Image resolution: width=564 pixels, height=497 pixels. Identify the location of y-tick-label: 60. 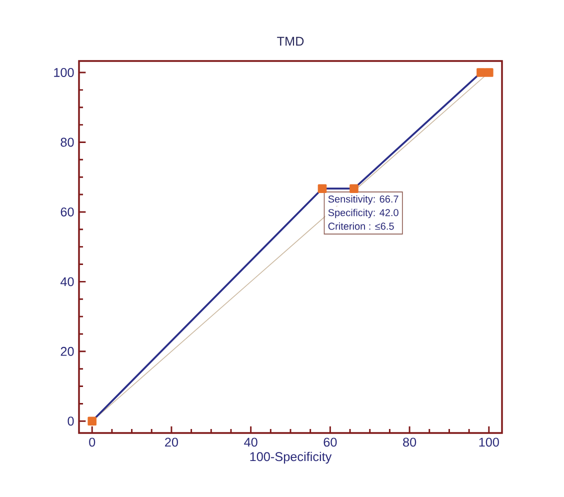
(67, 211).